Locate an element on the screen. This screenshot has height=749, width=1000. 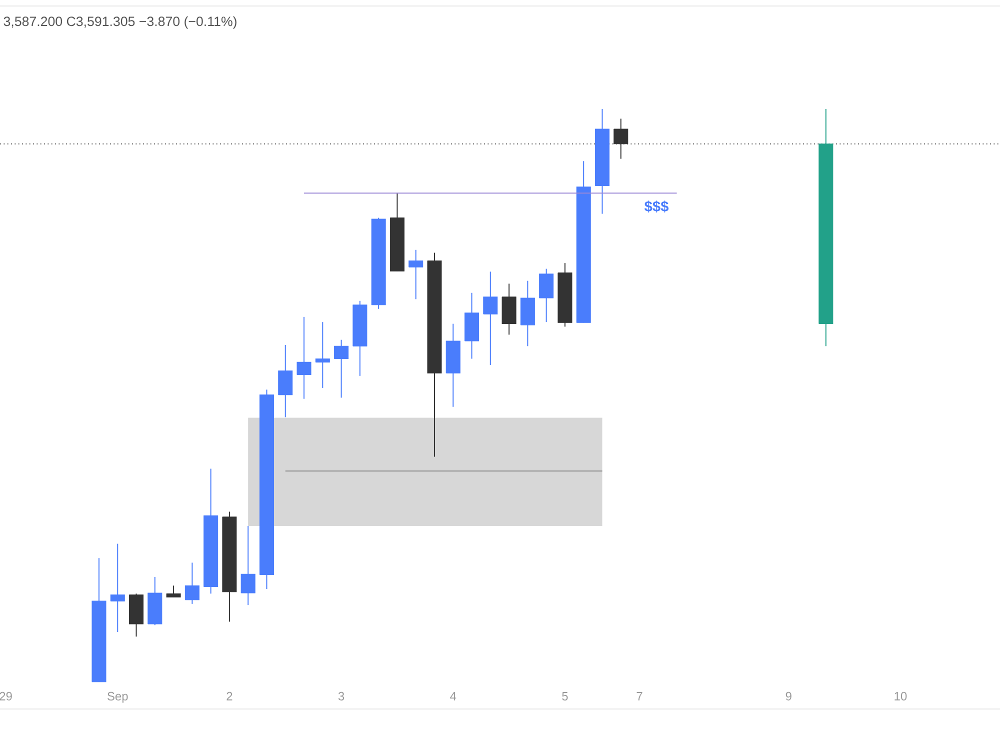
x-tick-label: 7 is located at coordinates (639, 696).